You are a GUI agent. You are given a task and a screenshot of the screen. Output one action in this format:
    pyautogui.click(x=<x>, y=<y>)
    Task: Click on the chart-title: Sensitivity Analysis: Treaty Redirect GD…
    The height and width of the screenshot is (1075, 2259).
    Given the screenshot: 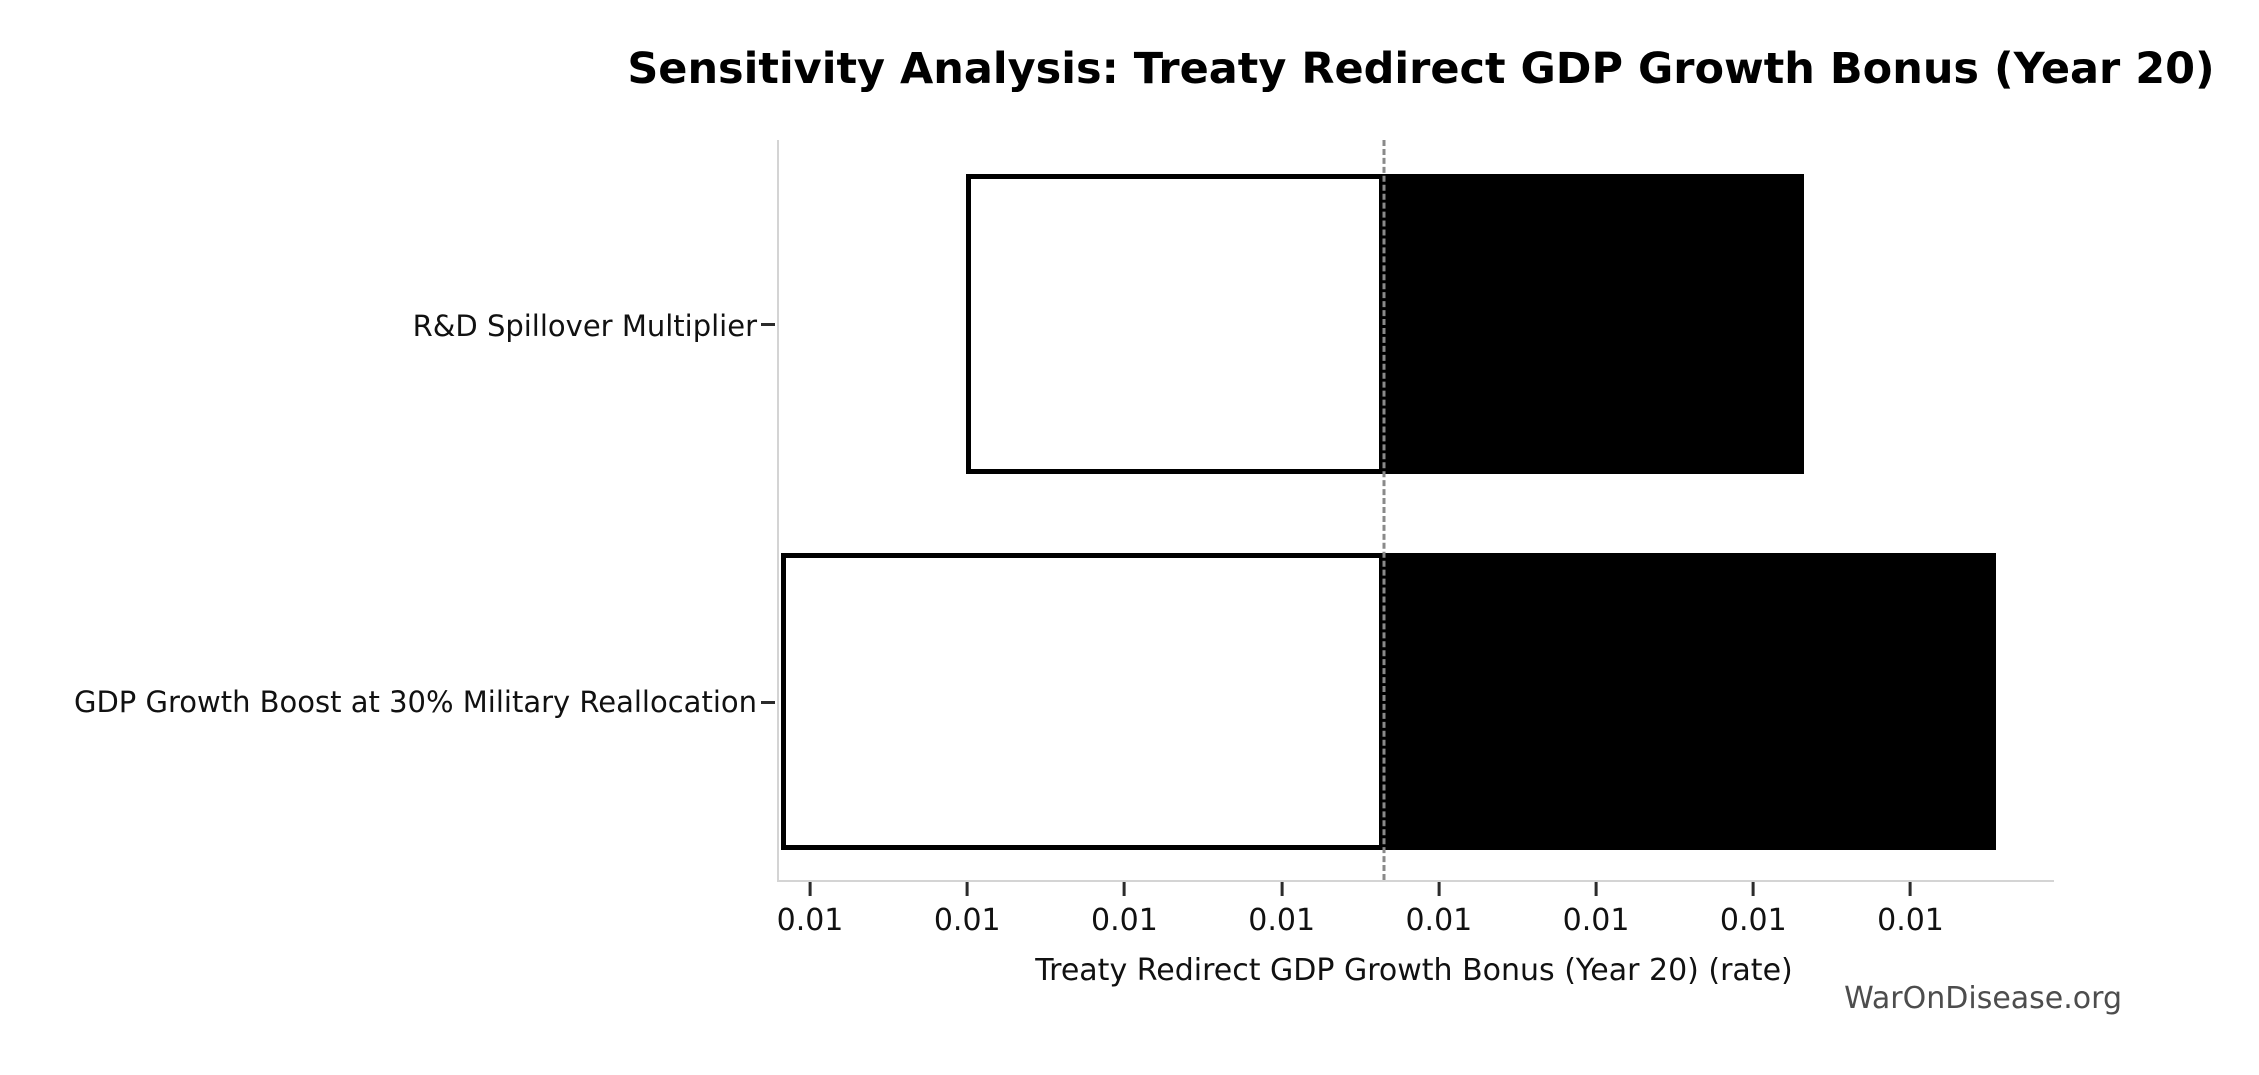 What is the action you would take?
    pyautogui.click(x=1421, y=69)
    